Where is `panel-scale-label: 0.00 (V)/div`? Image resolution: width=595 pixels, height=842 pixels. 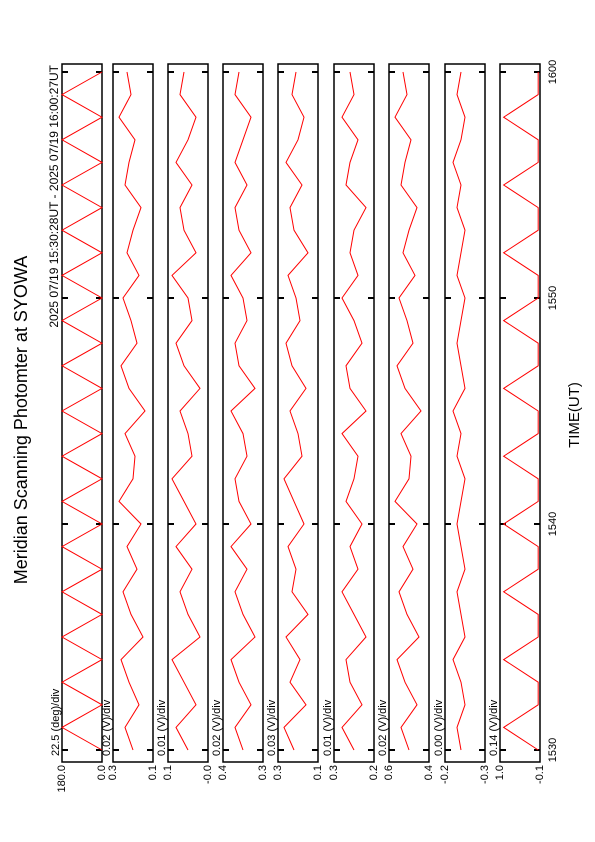
panel-scale-label: 0.00 (V)/div is located at coordinates (439, 727).